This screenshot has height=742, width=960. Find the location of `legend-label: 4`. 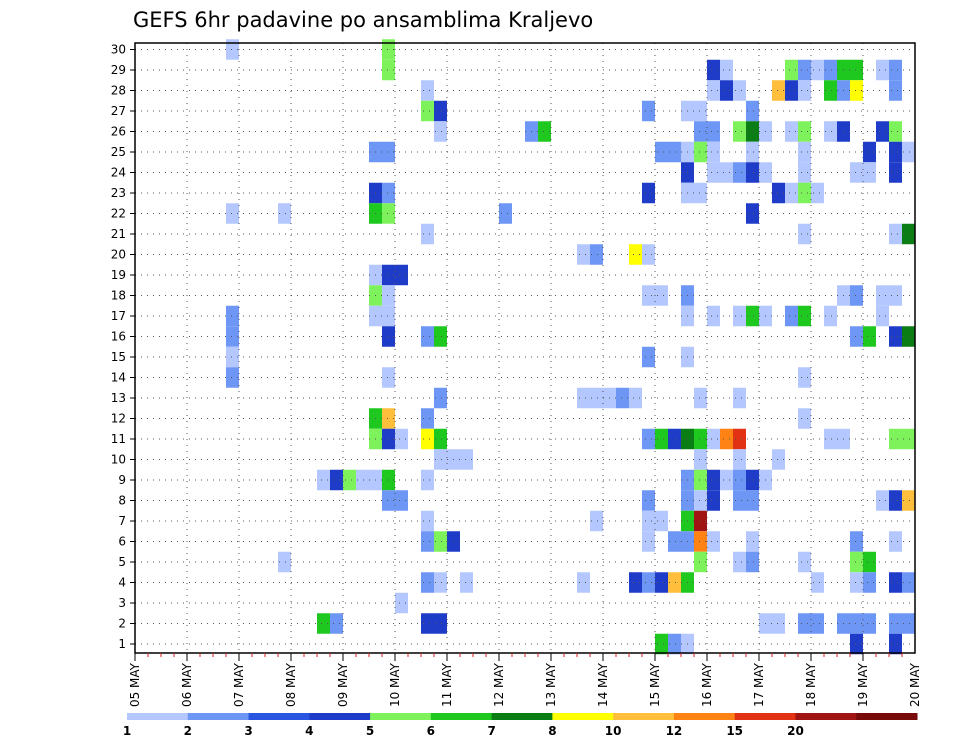

legend-label: 4 is located at coordinates (309, 731).